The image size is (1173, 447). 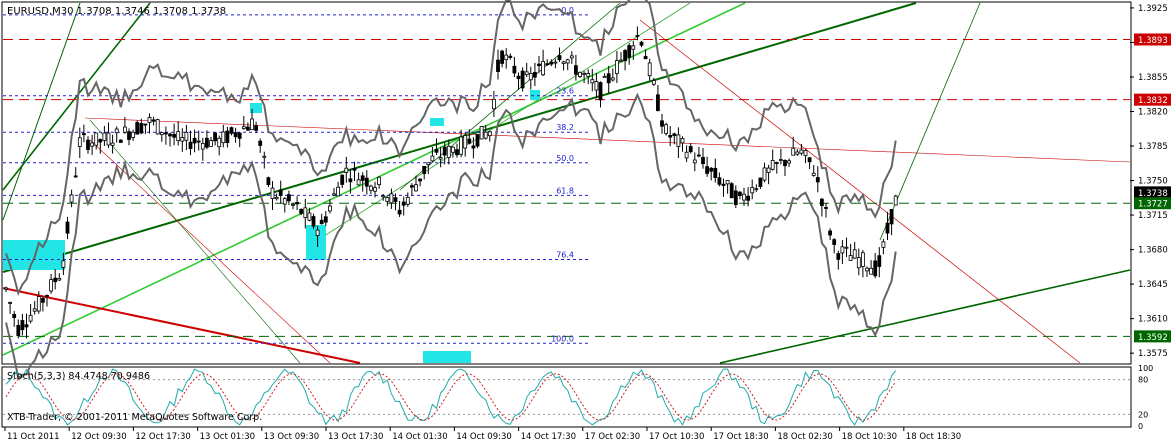 What do you see at coordinates (1153, 338) in the screenshot?
I see `price-marker-label: 1.3592` at bounding box center [1153, 338].